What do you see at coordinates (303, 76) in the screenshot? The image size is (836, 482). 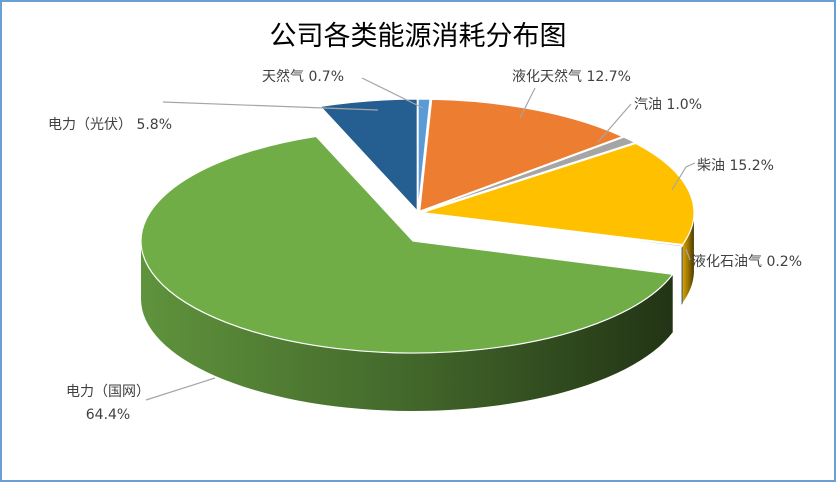 I see `data-label-0: 天然气 0.7%` at bounding box center [303, 76].